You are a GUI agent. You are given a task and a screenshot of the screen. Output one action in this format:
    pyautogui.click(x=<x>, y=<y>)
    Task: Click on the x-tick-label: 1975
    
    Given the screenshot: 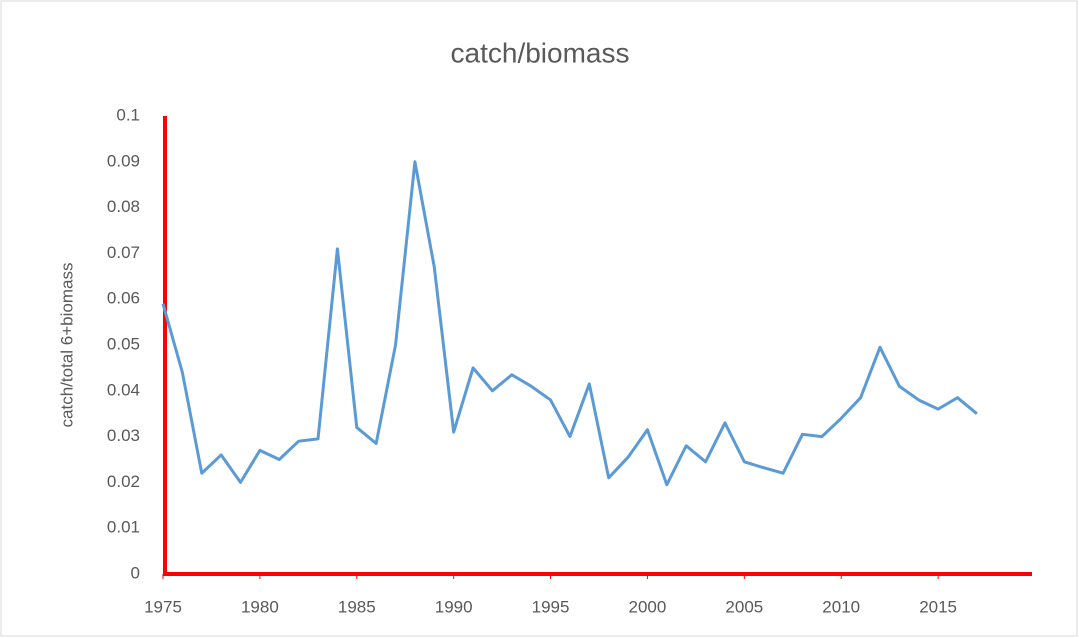 What is the action you would take?
    pyautogui.click(x=163, y=606)
    